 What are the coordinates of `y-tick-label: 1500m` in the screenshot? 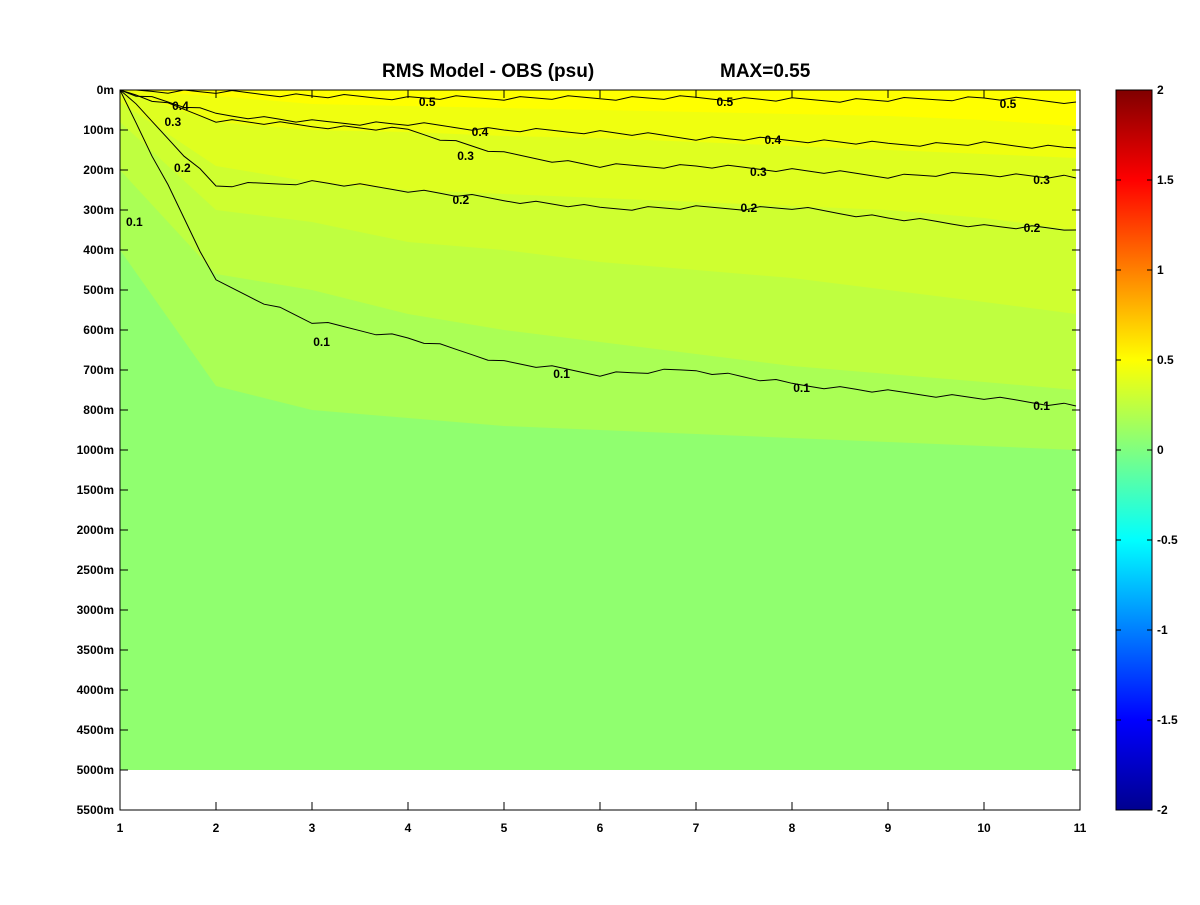 It's located at (95, 490).